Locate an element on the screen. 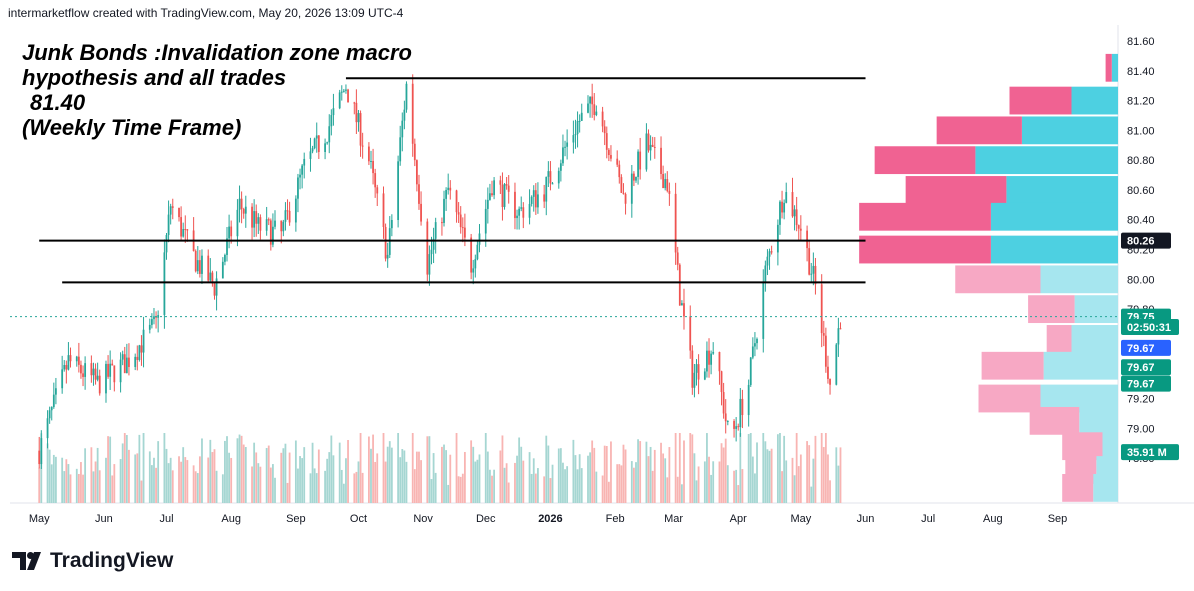 The width and height of the screenshot is (1194, 591). x-tick-label: Jul is located at coordinates (928, 519).